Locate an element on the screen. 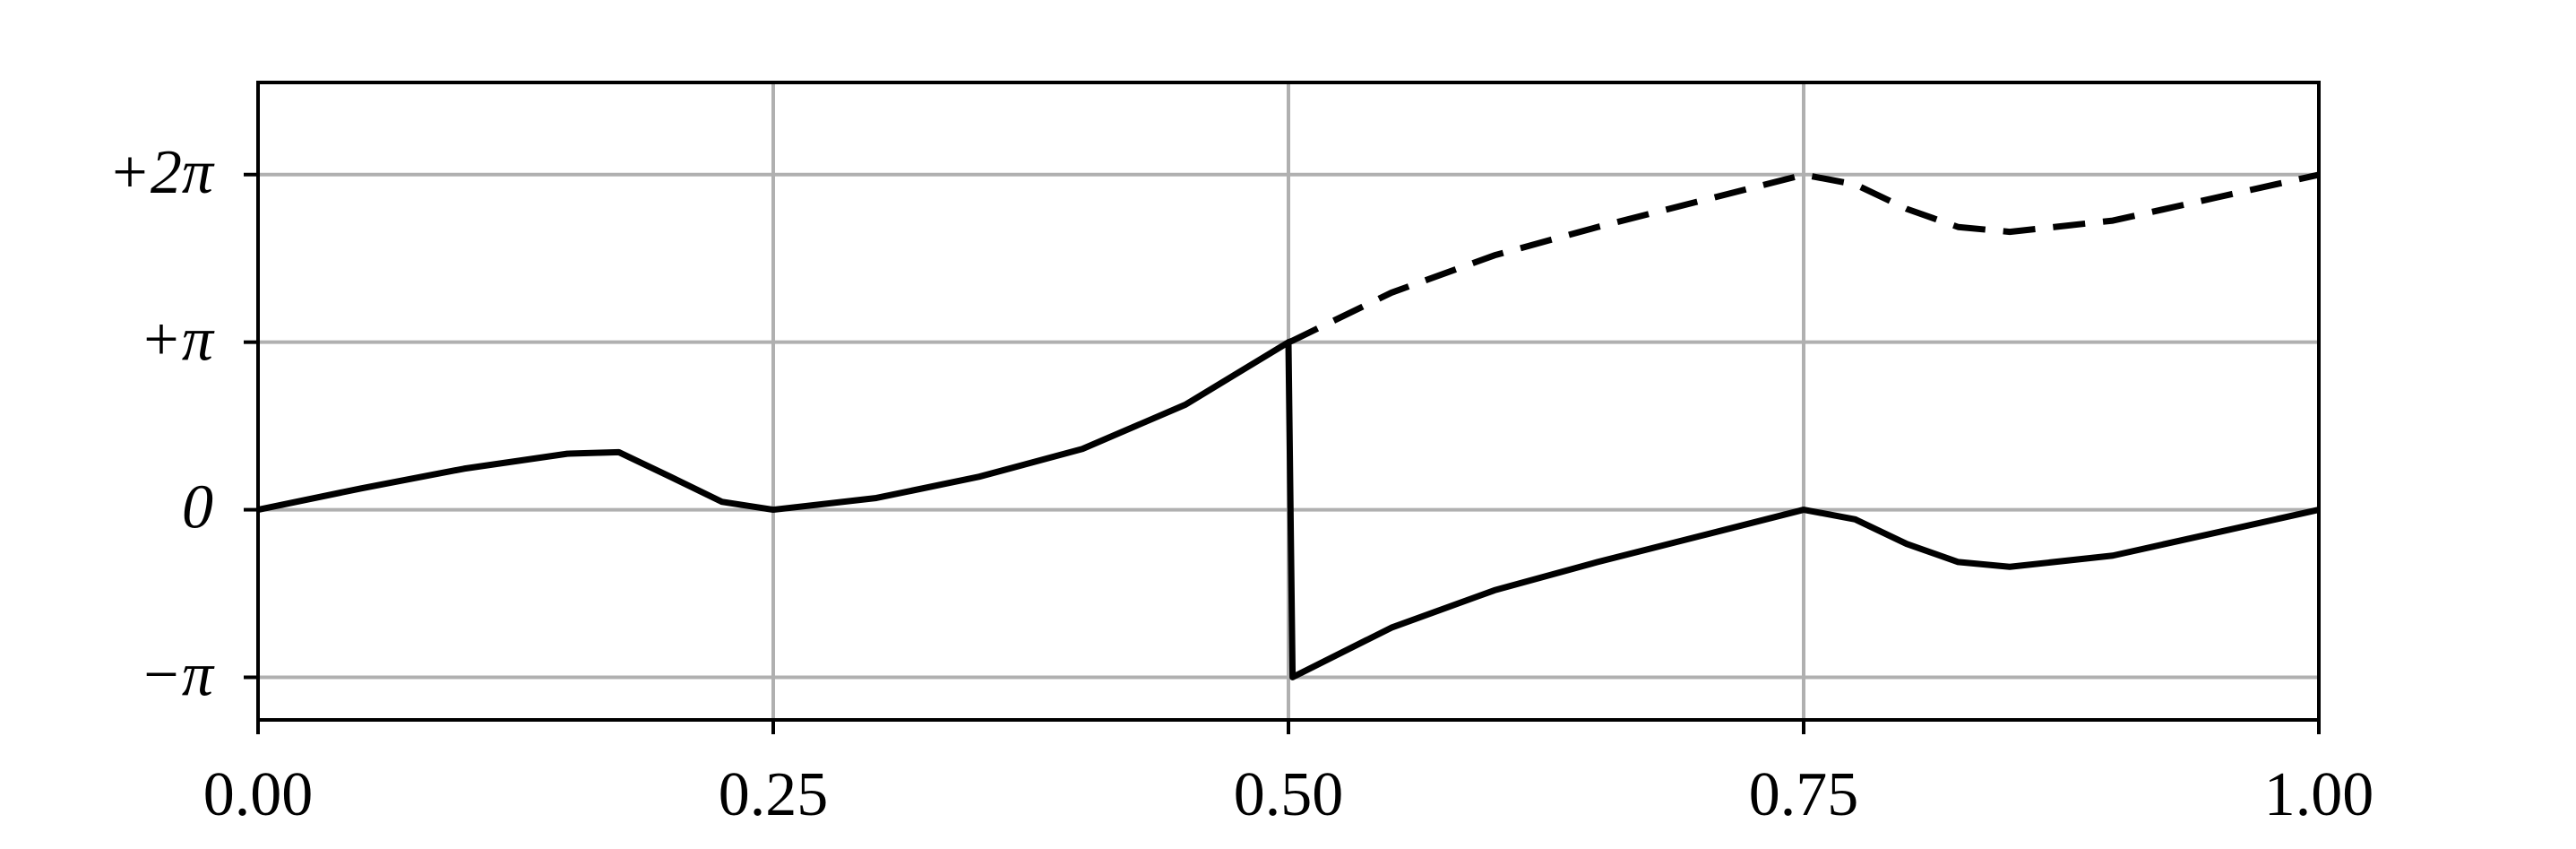 The width and height of the screenshot is (2576, 849). x-tick-label: 1.00 is located at coordinates (2319, 794).